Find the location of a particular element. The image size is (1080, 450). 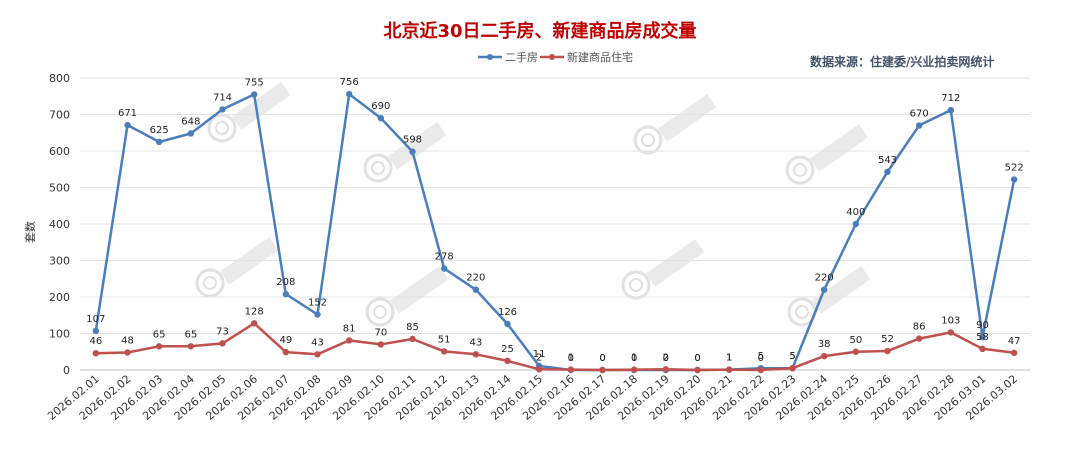

data-label: 598 is located at coordinates (412, 140).